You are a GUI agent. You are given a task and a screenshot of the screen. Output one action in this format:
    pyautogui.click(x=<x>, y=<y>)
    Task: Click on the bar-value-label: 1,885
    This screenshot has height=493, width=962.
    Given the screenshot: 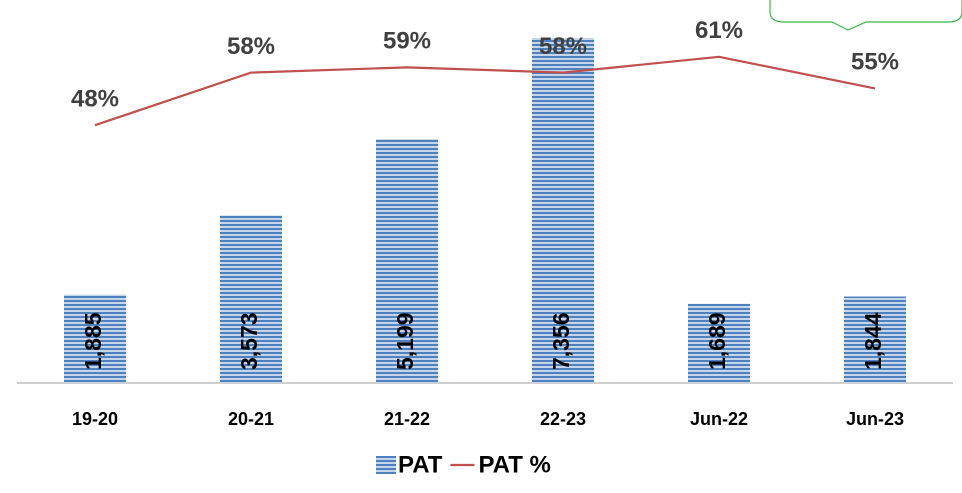 What is the action you would take?
    pyautogui.click(x=93, y=341)
    